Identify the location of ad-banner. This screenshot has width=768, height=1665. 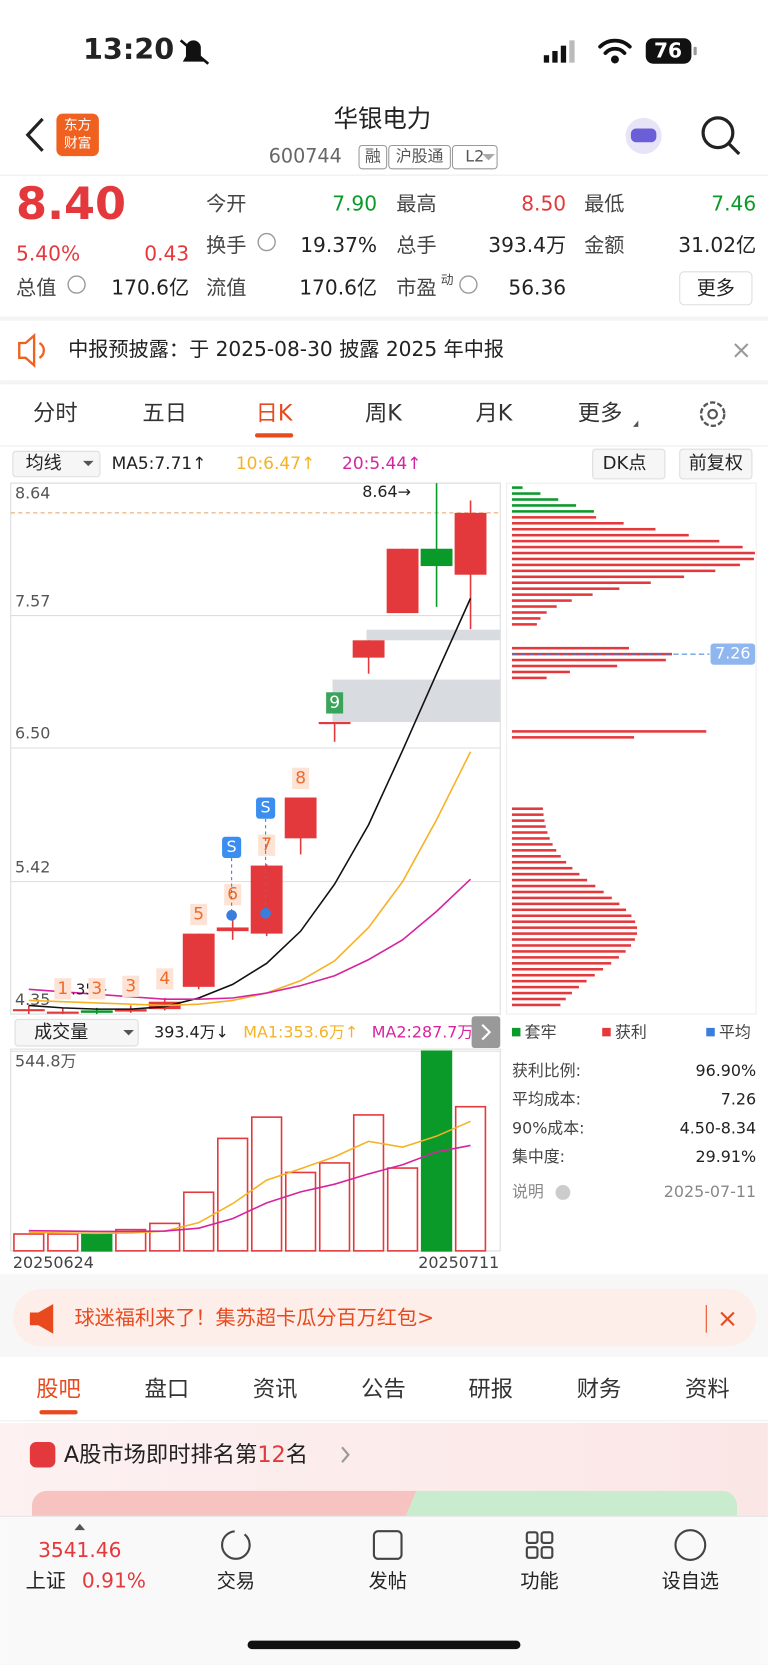
(384, 1318).